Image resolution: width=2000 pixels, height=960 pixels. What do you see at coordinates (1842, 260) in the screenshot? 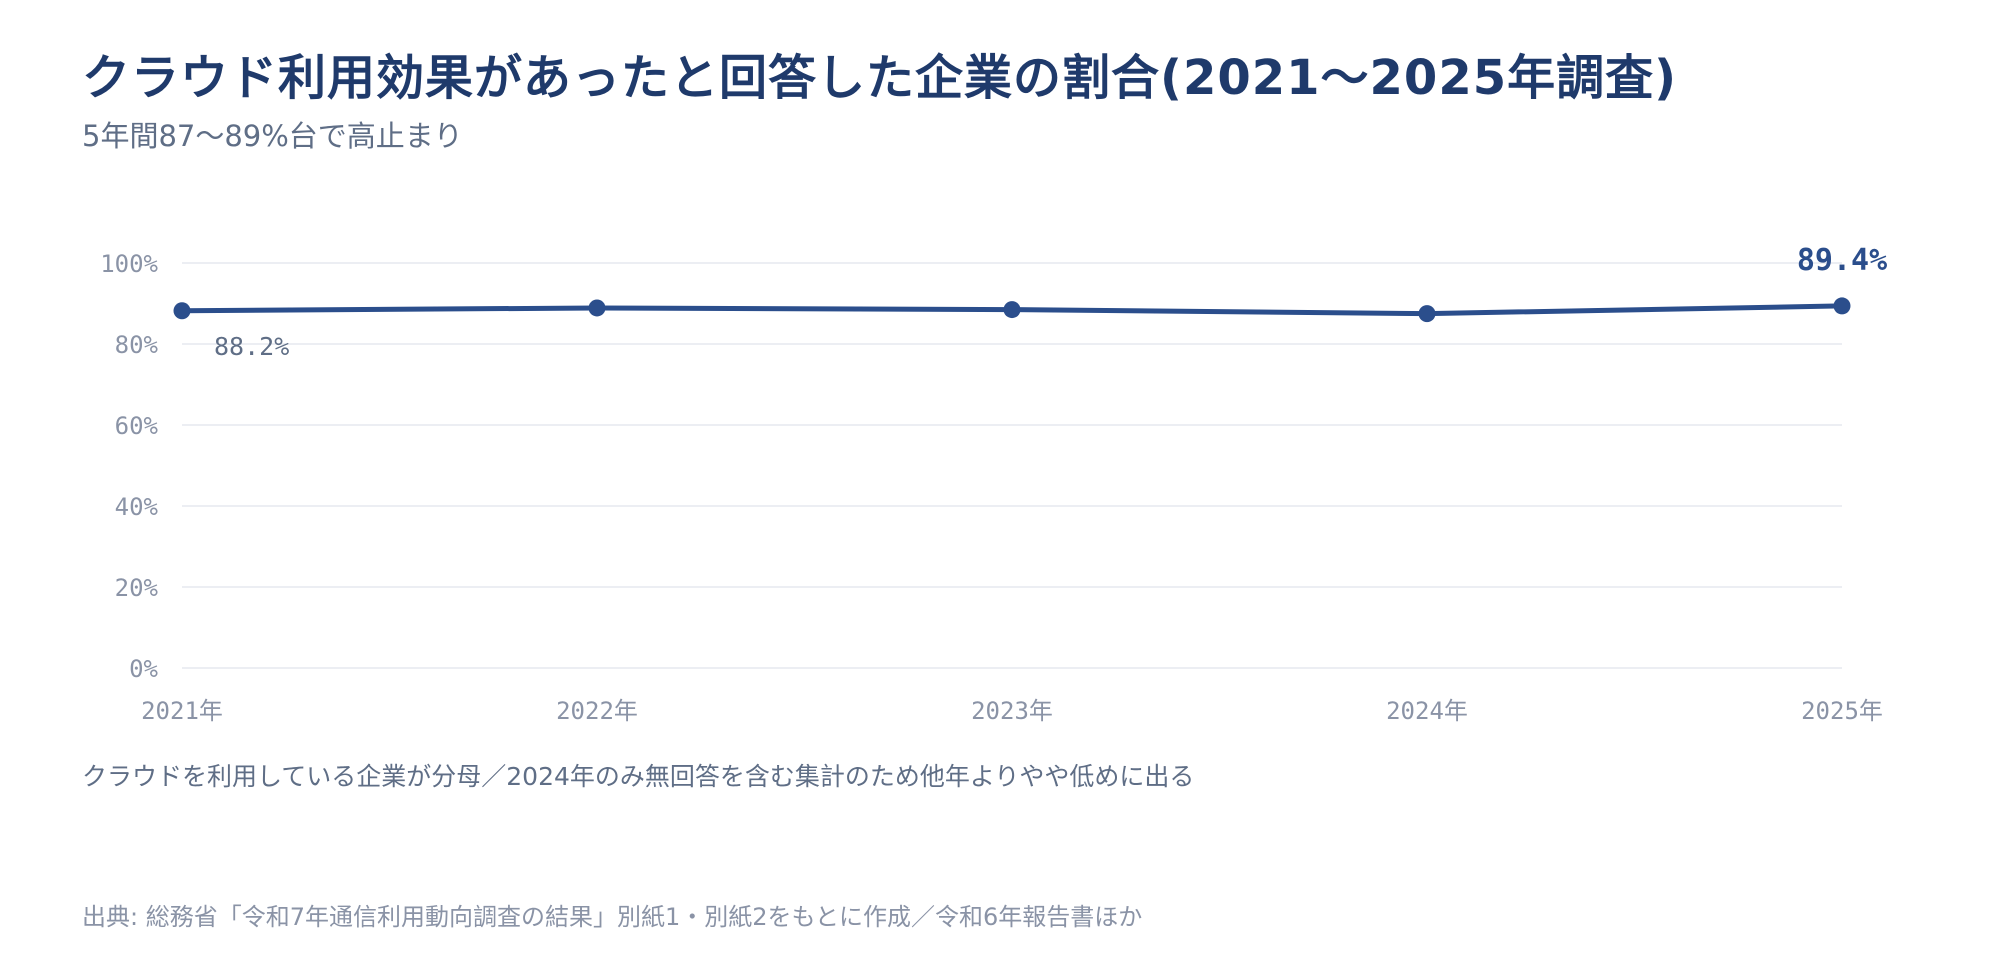
I see `data-label: 89.4%` at bounding box center [1842, 260].